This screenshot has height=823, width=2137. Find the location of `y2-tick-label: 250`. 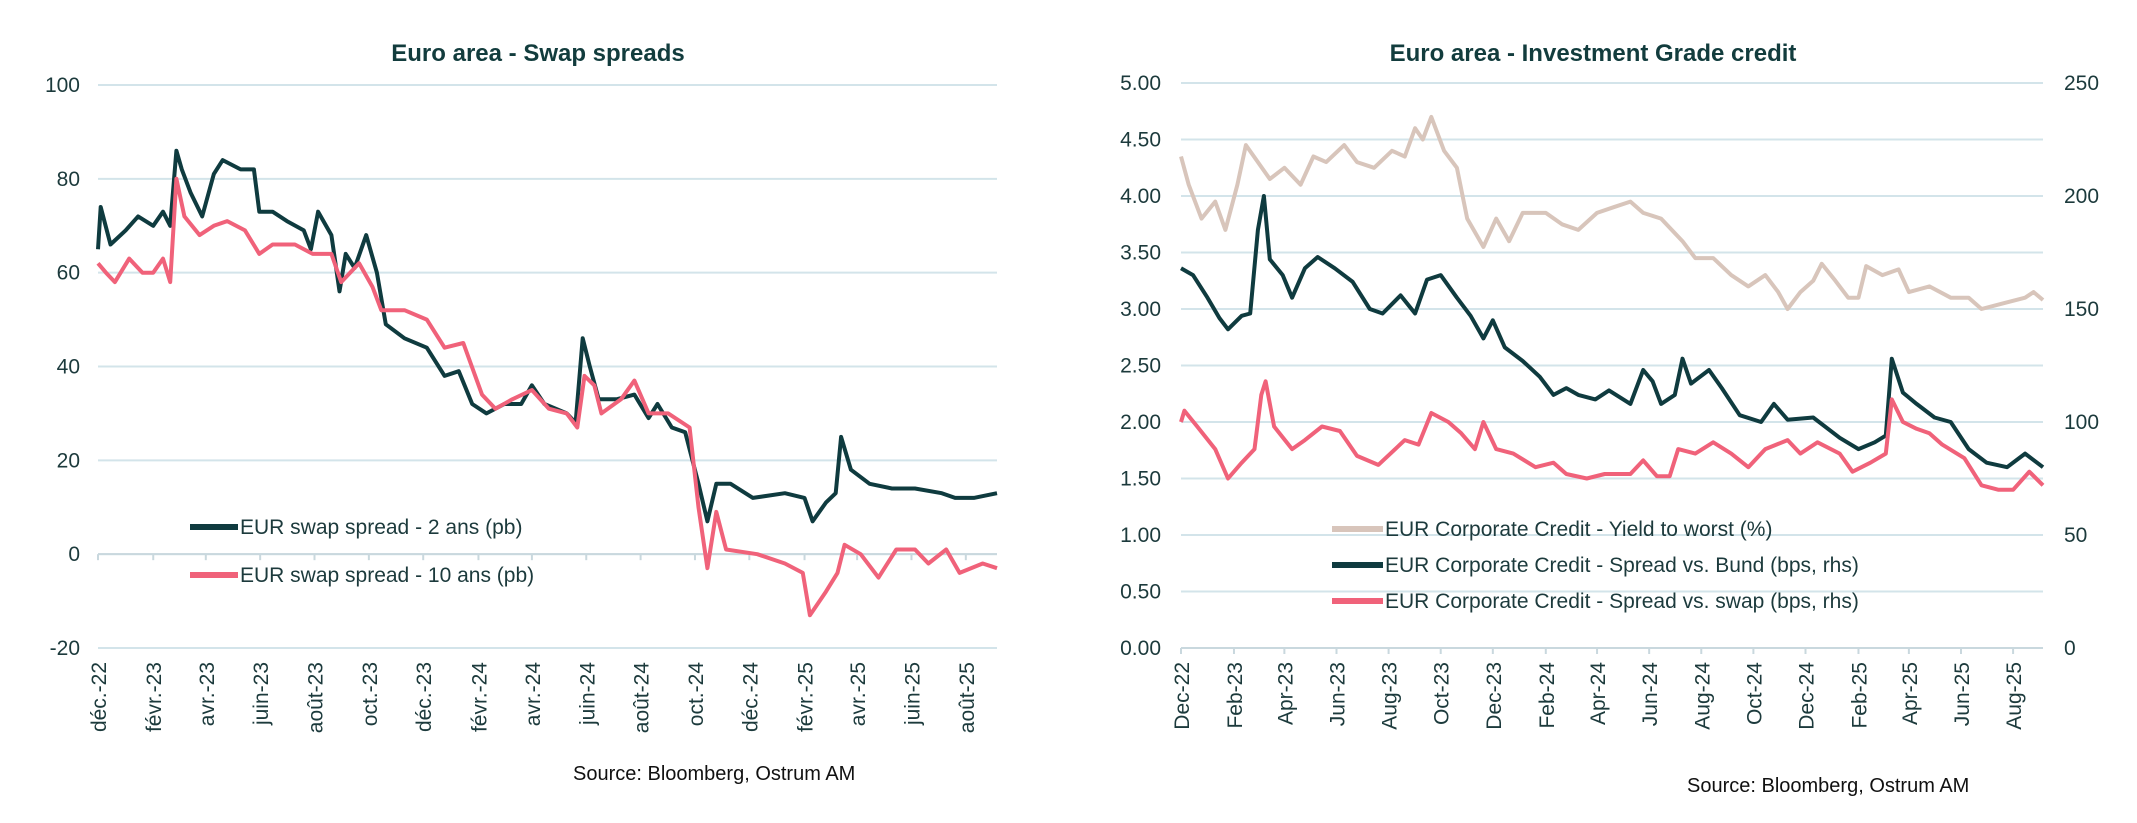

y2-tick-label: 250 is located at coordinates (2081, 83).